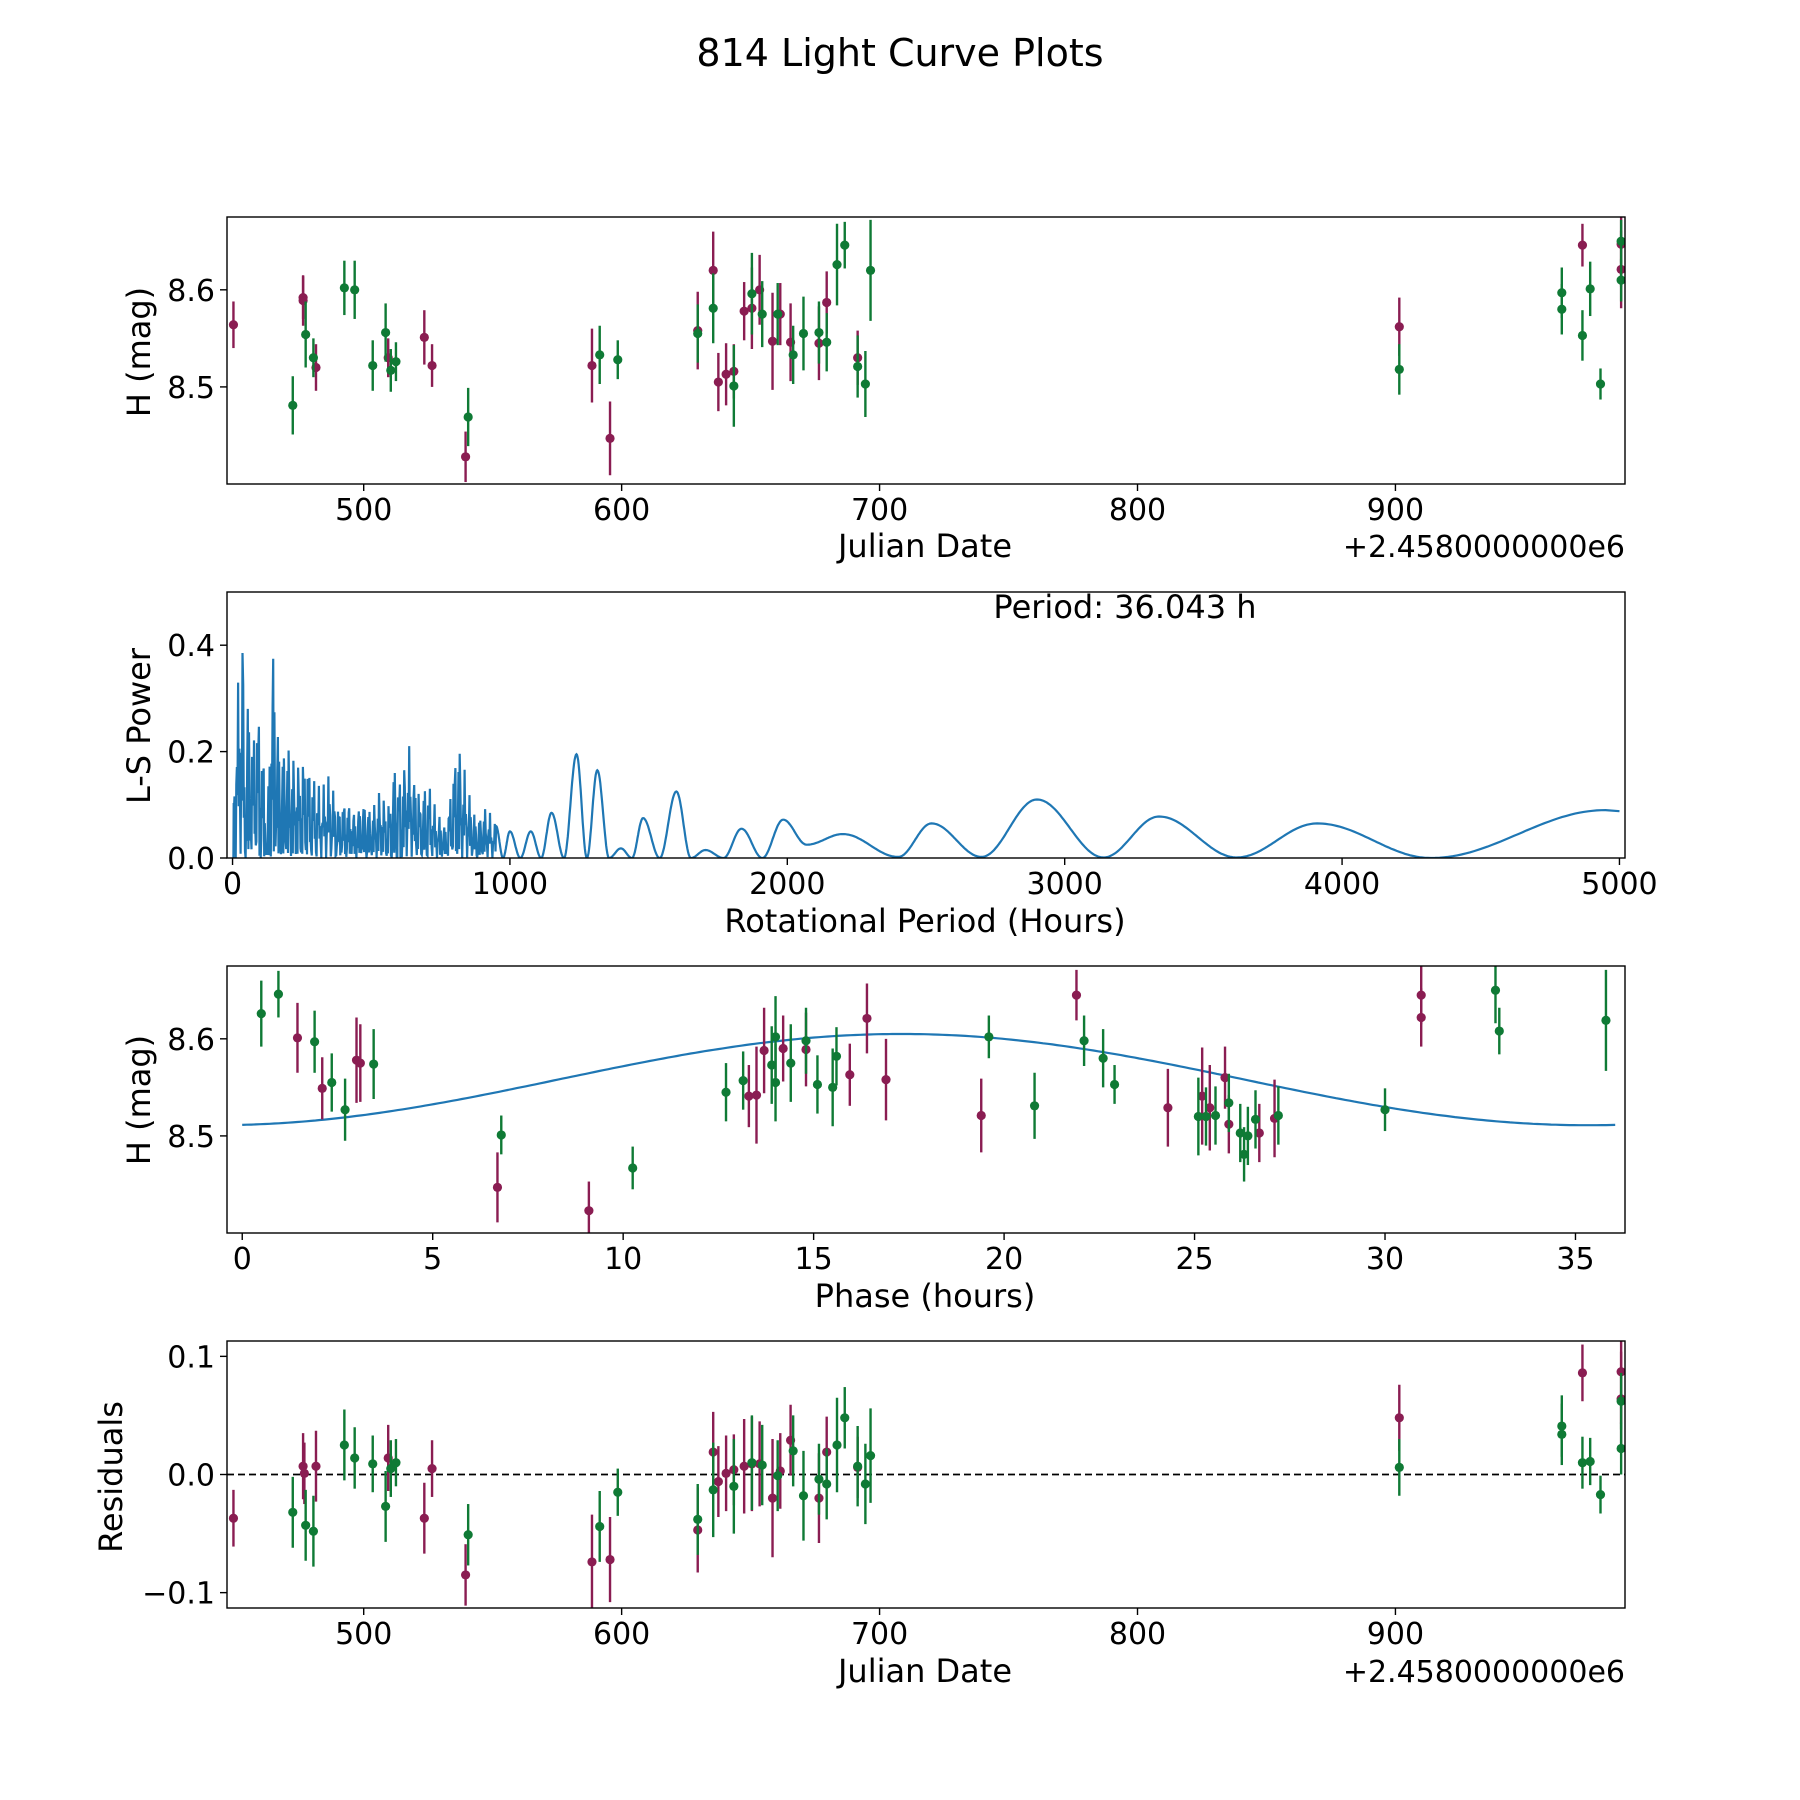  What do you see at coordinates (1004, 1259) in the screenshot?
I see `phased-x-tick-label: 20` at bounding box center [1004, 1259].